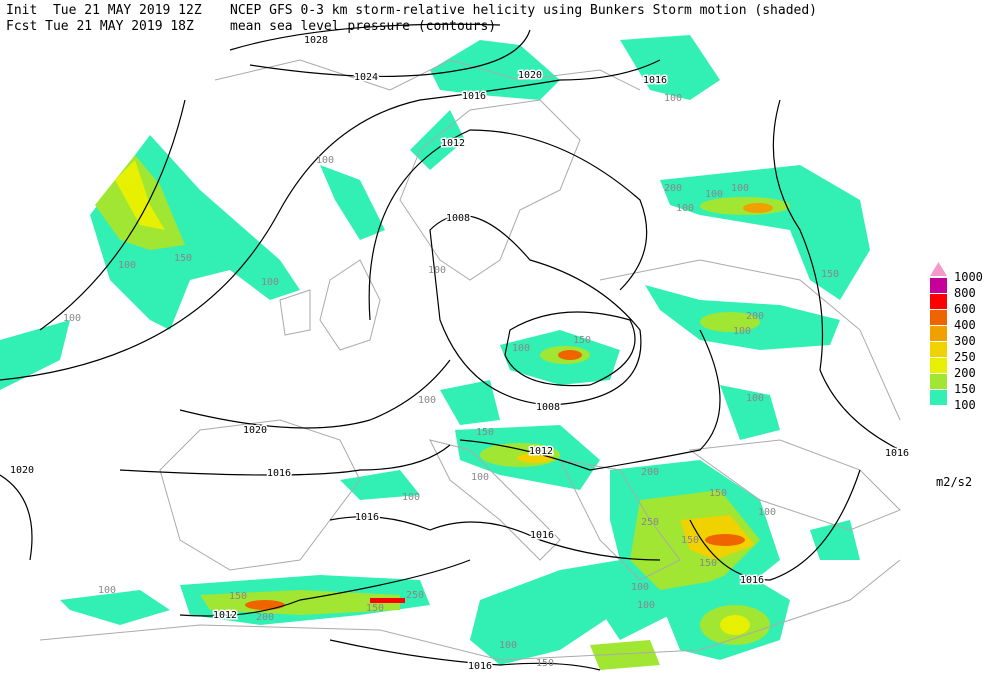  I want to click on legend-label: 1000, so click(968, 277).